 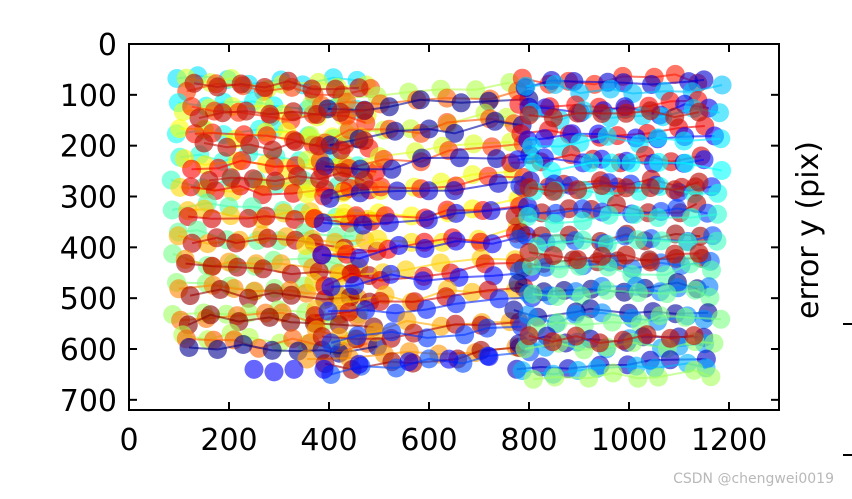 I want to click on y-tick-label: 600, so click(x=88, y=350).